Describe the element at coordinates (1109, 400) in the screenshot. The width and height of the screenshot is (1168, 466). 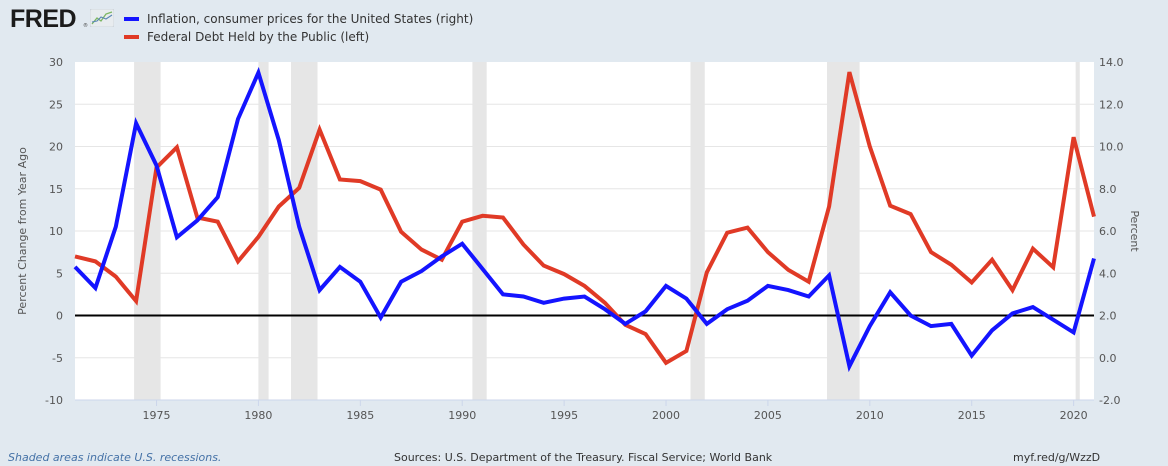
I see `right-tick-label: -2.0` at that location.